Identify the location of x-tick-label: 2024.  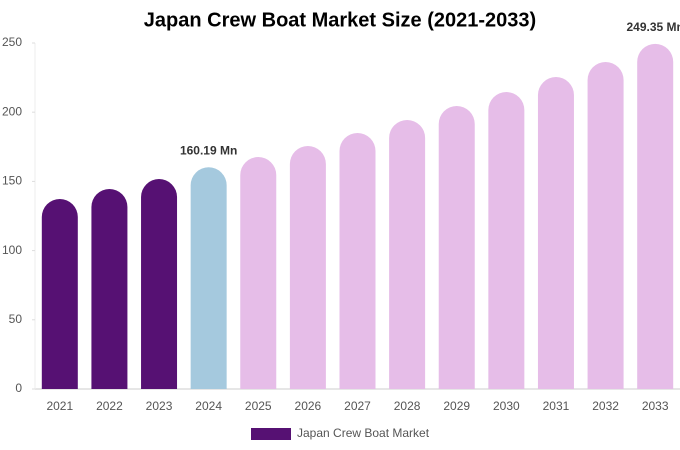
(208, 406).